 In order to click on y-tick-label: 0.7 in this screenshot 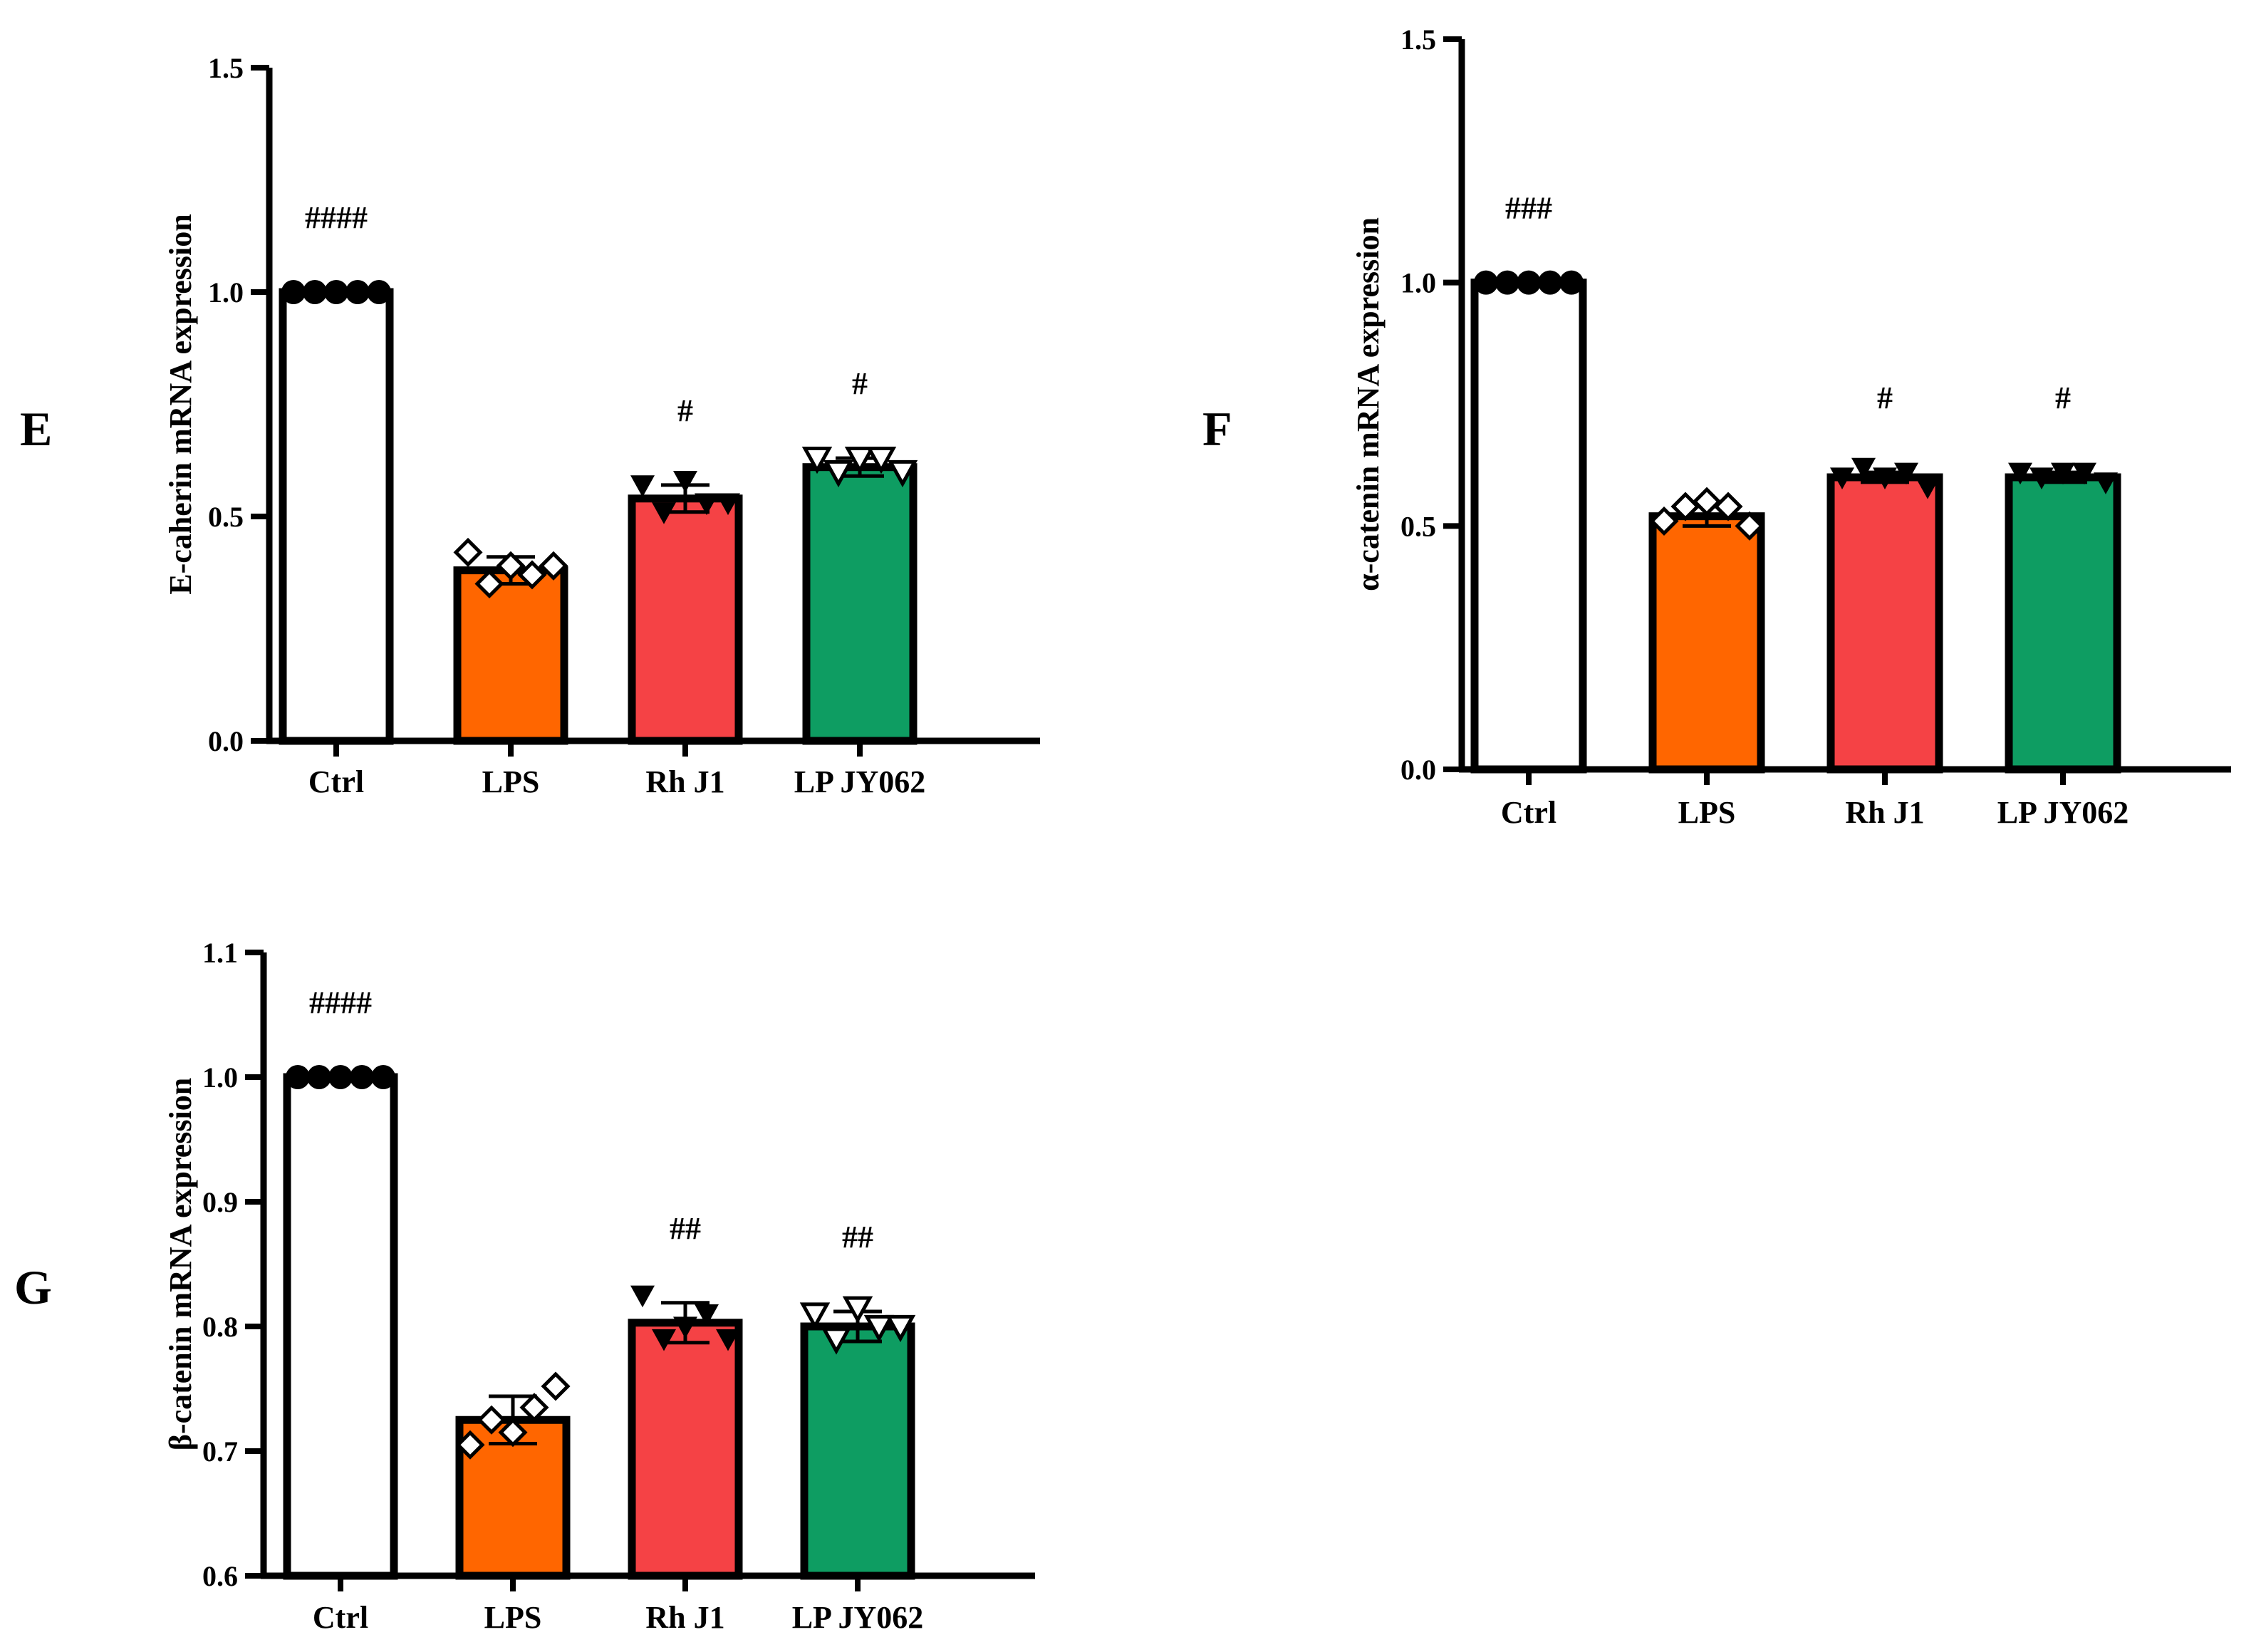, I will do `click(220, 1451)`.